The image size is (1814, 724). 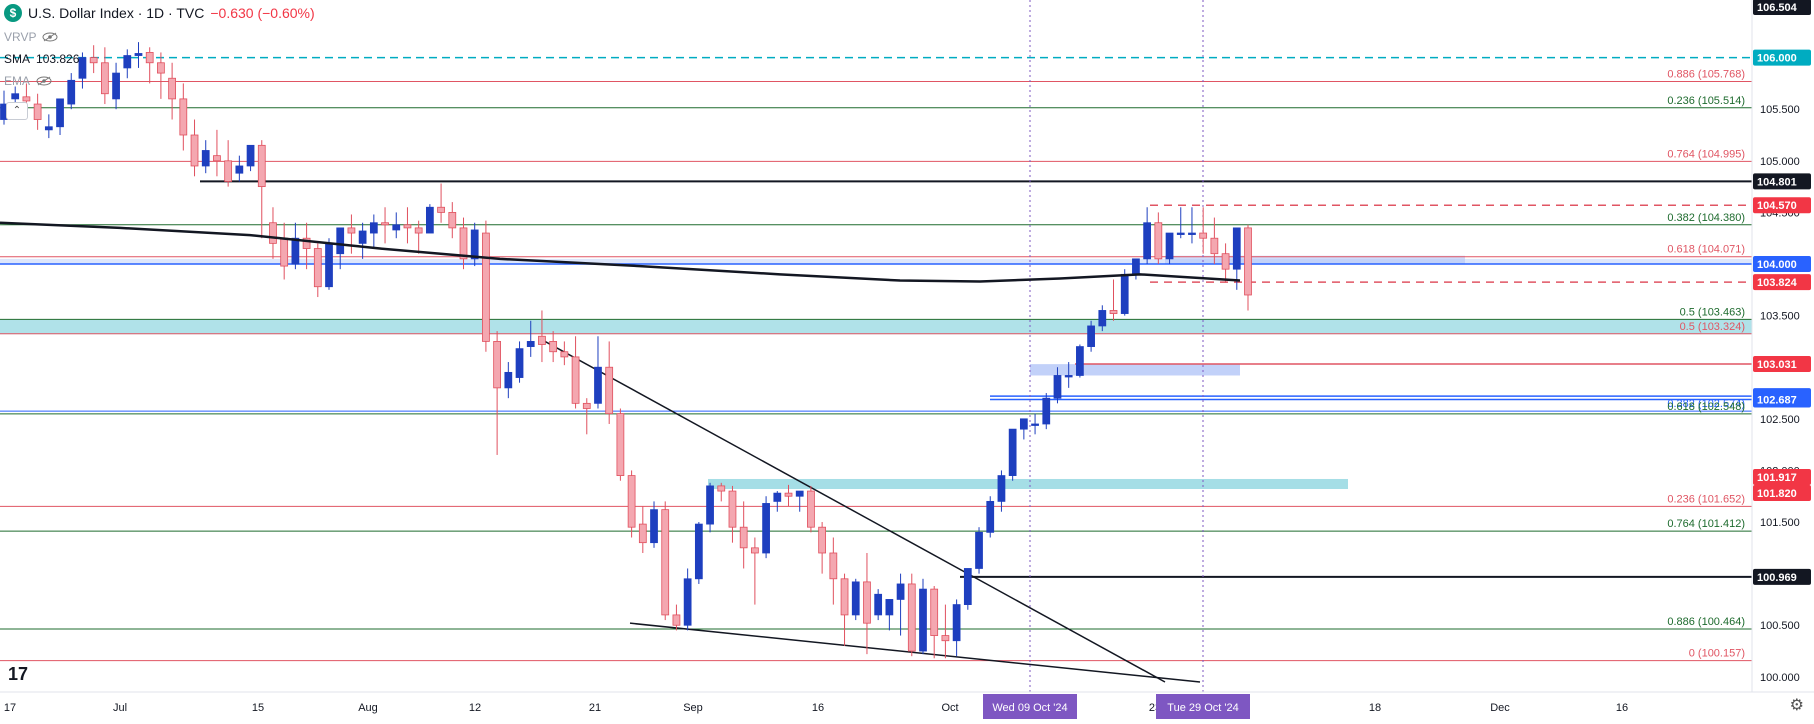 I want to click on collapse-indicators-button: ⌃, so click(x=17, y=111).